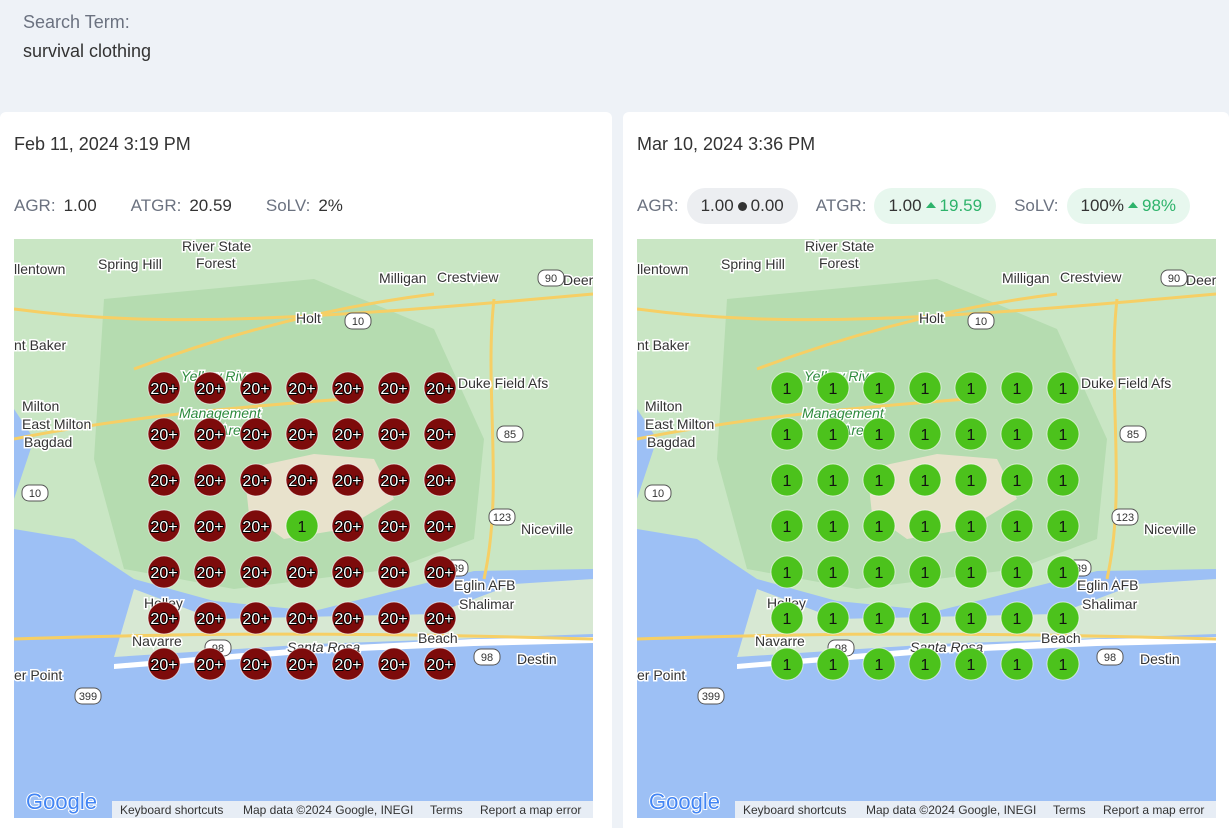  I want to click on map-label: Eglin AFB, so click(1107, 585).